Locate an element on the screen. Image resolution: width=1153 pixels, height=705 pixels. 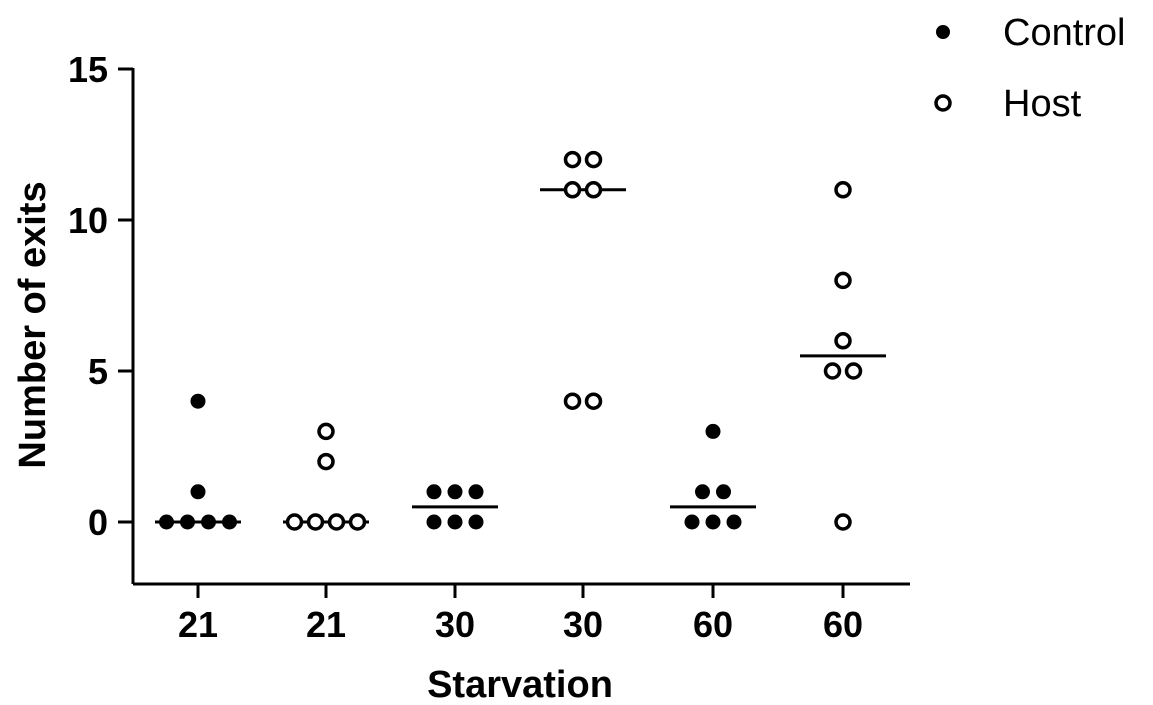
legend: Control Host is located at coordinates (1030, 68).